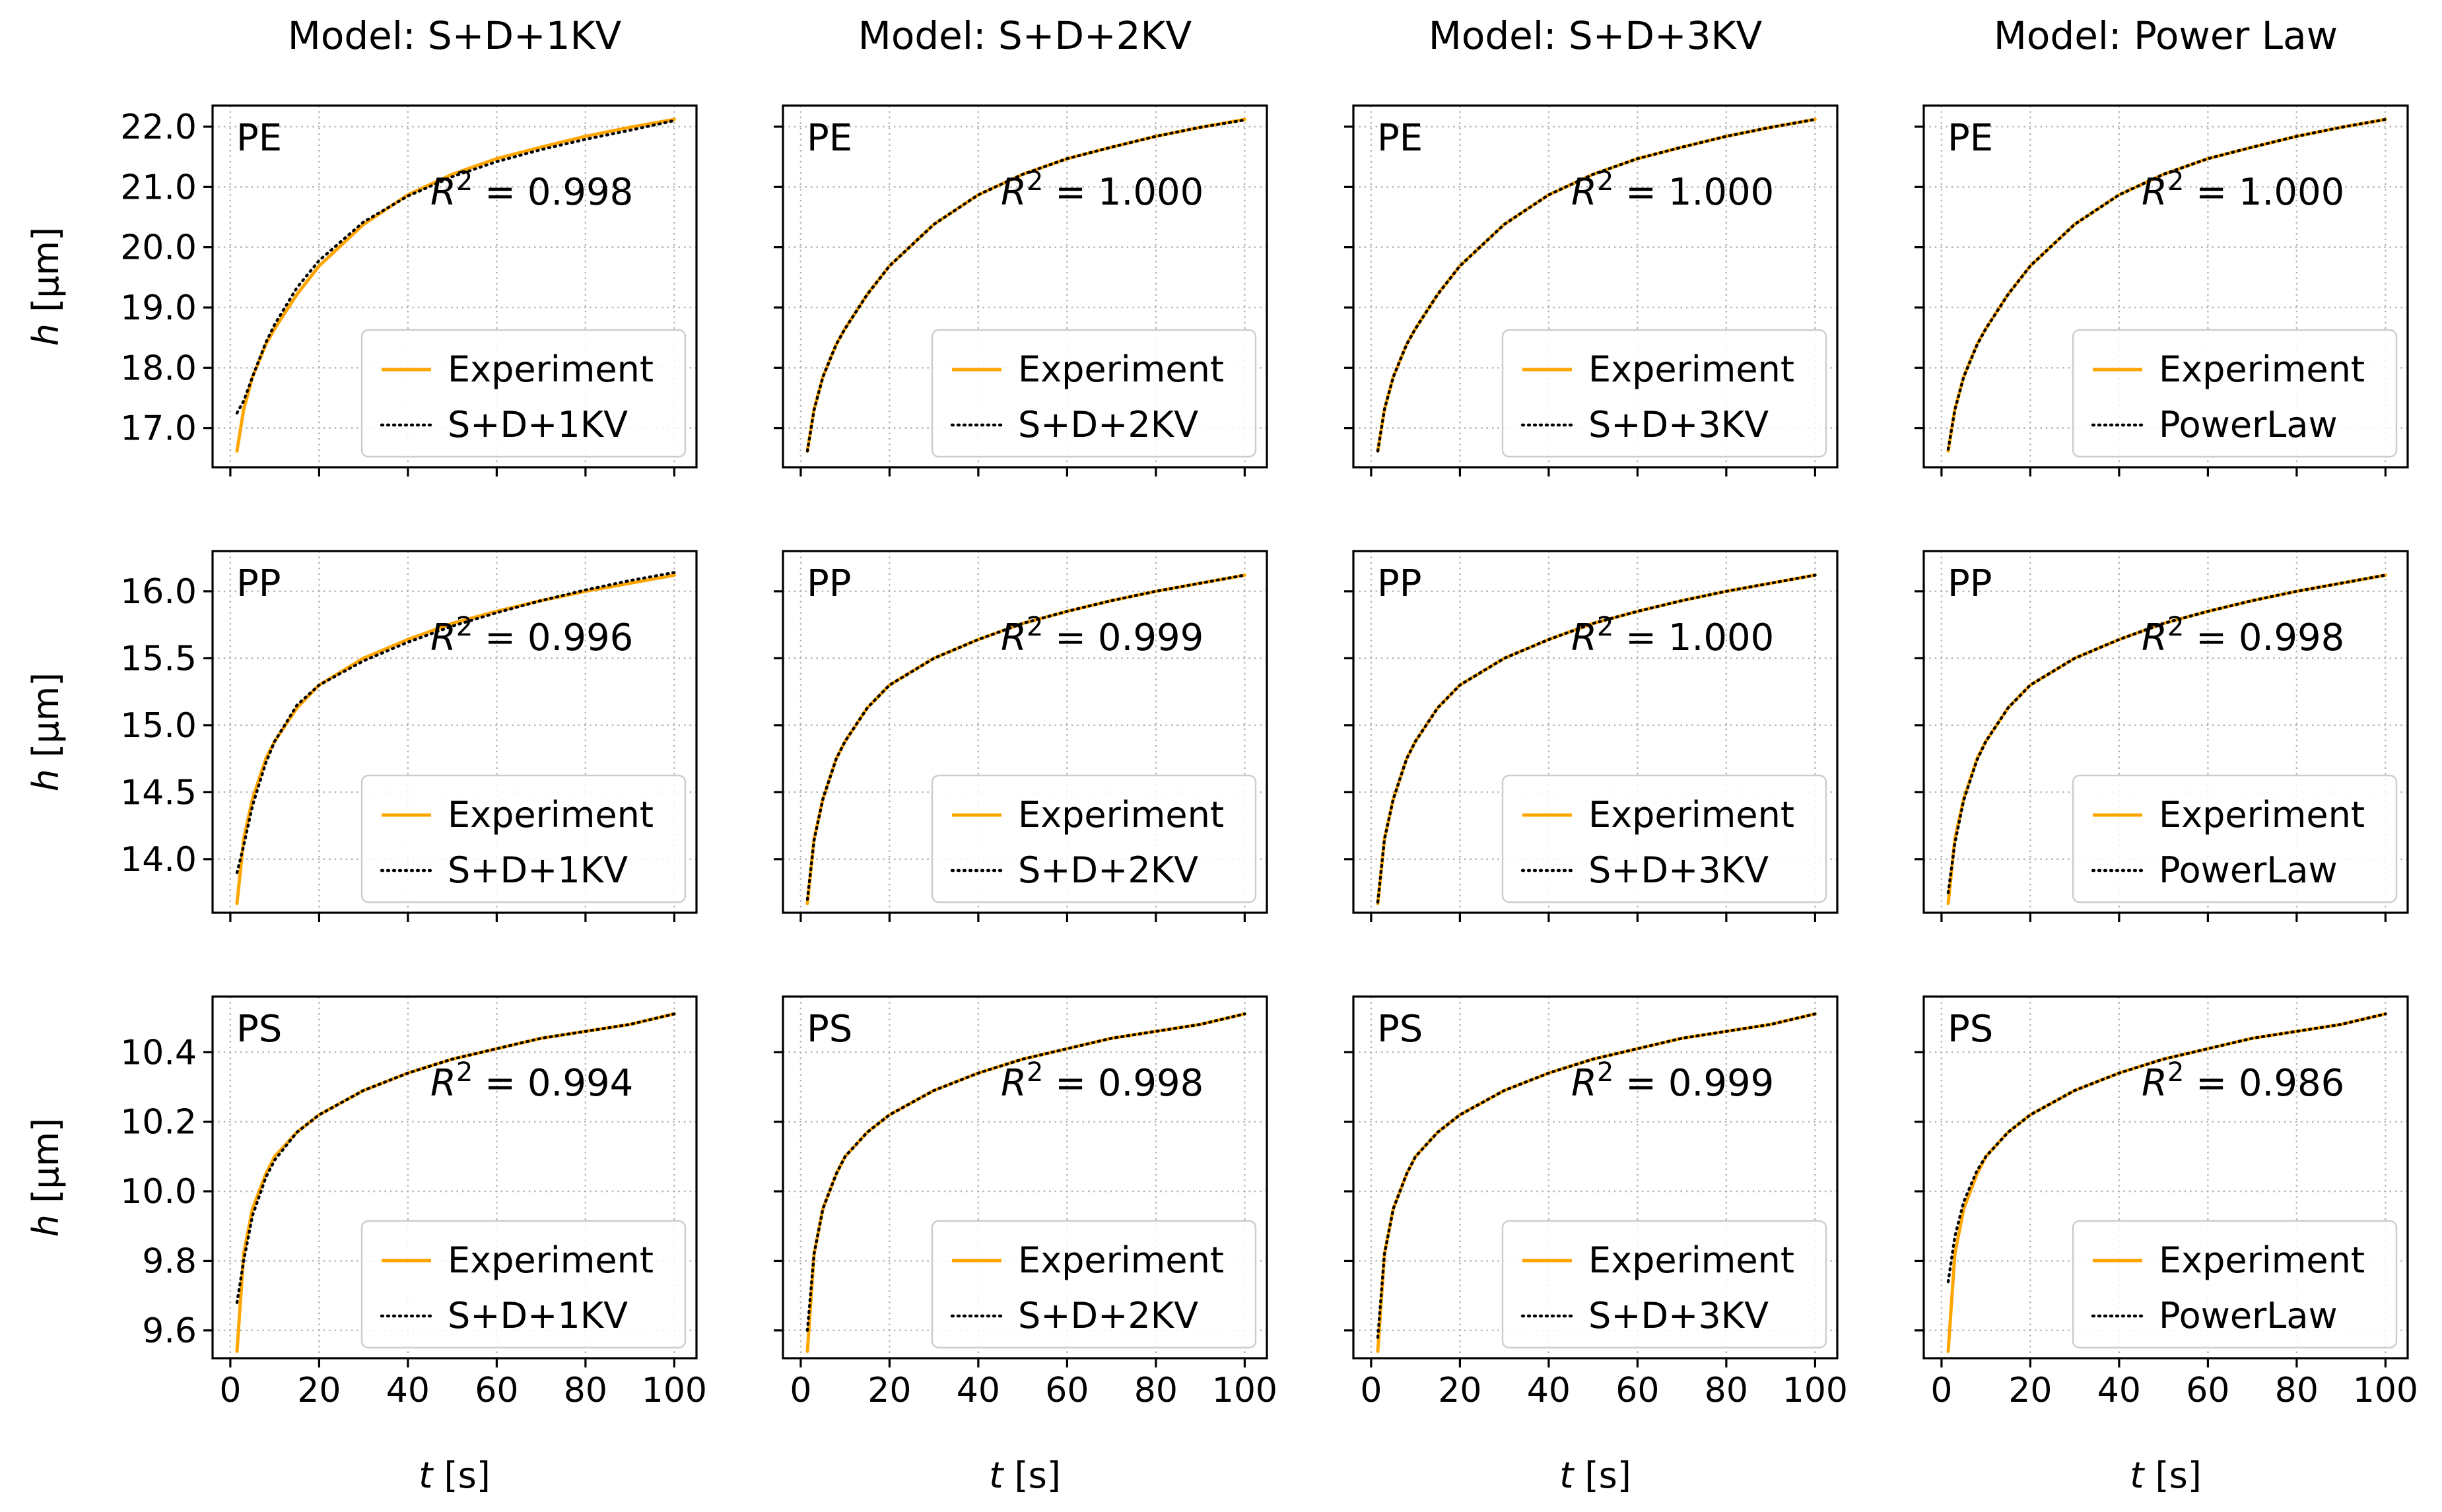 The height and width of the screenshot is (1512, 2442). What do you see at coordinates (2385, 1390) in the screenshot?
I see `x-tick-label: 100` at bounding box center [2385, 1390].